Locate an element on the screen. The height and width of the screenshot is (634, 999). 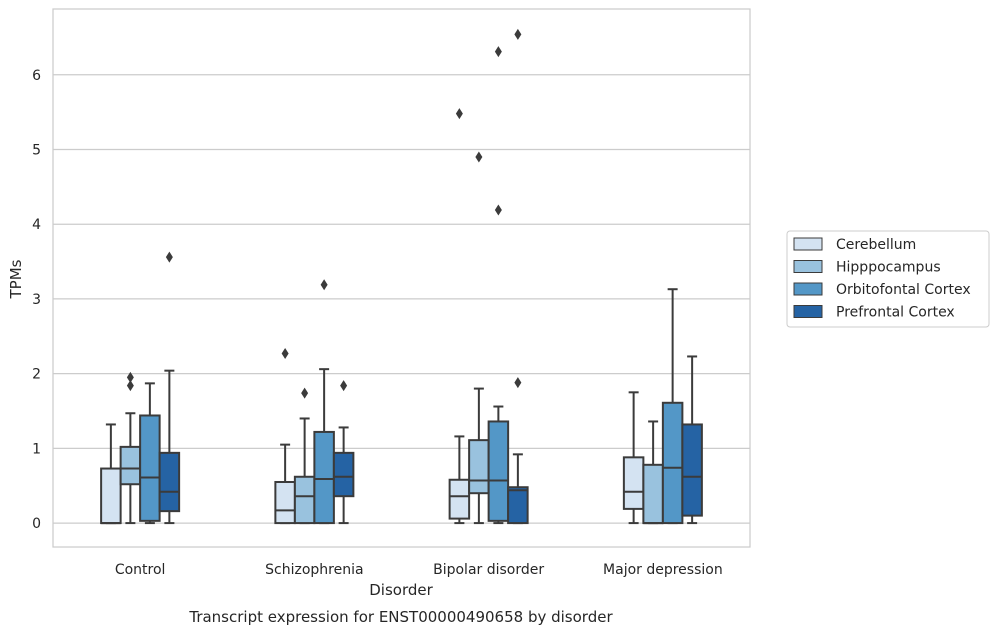
legend-label: Cerebellum is located at coordinates (876, 245).